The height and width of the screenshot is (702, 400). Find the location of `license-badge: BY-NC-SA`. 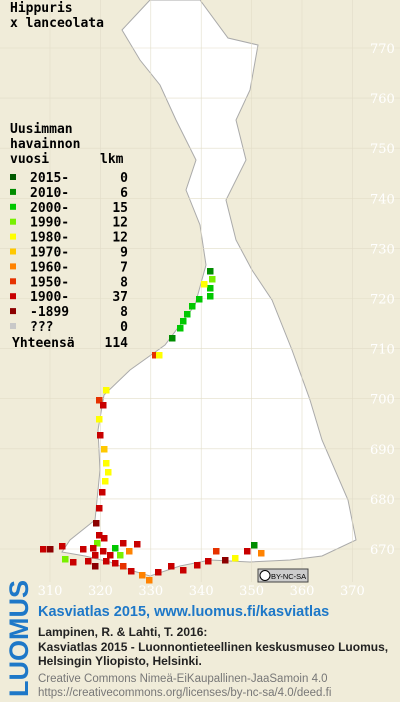

license-badge: BY-NC-SA is located at coordinates (283, 575).